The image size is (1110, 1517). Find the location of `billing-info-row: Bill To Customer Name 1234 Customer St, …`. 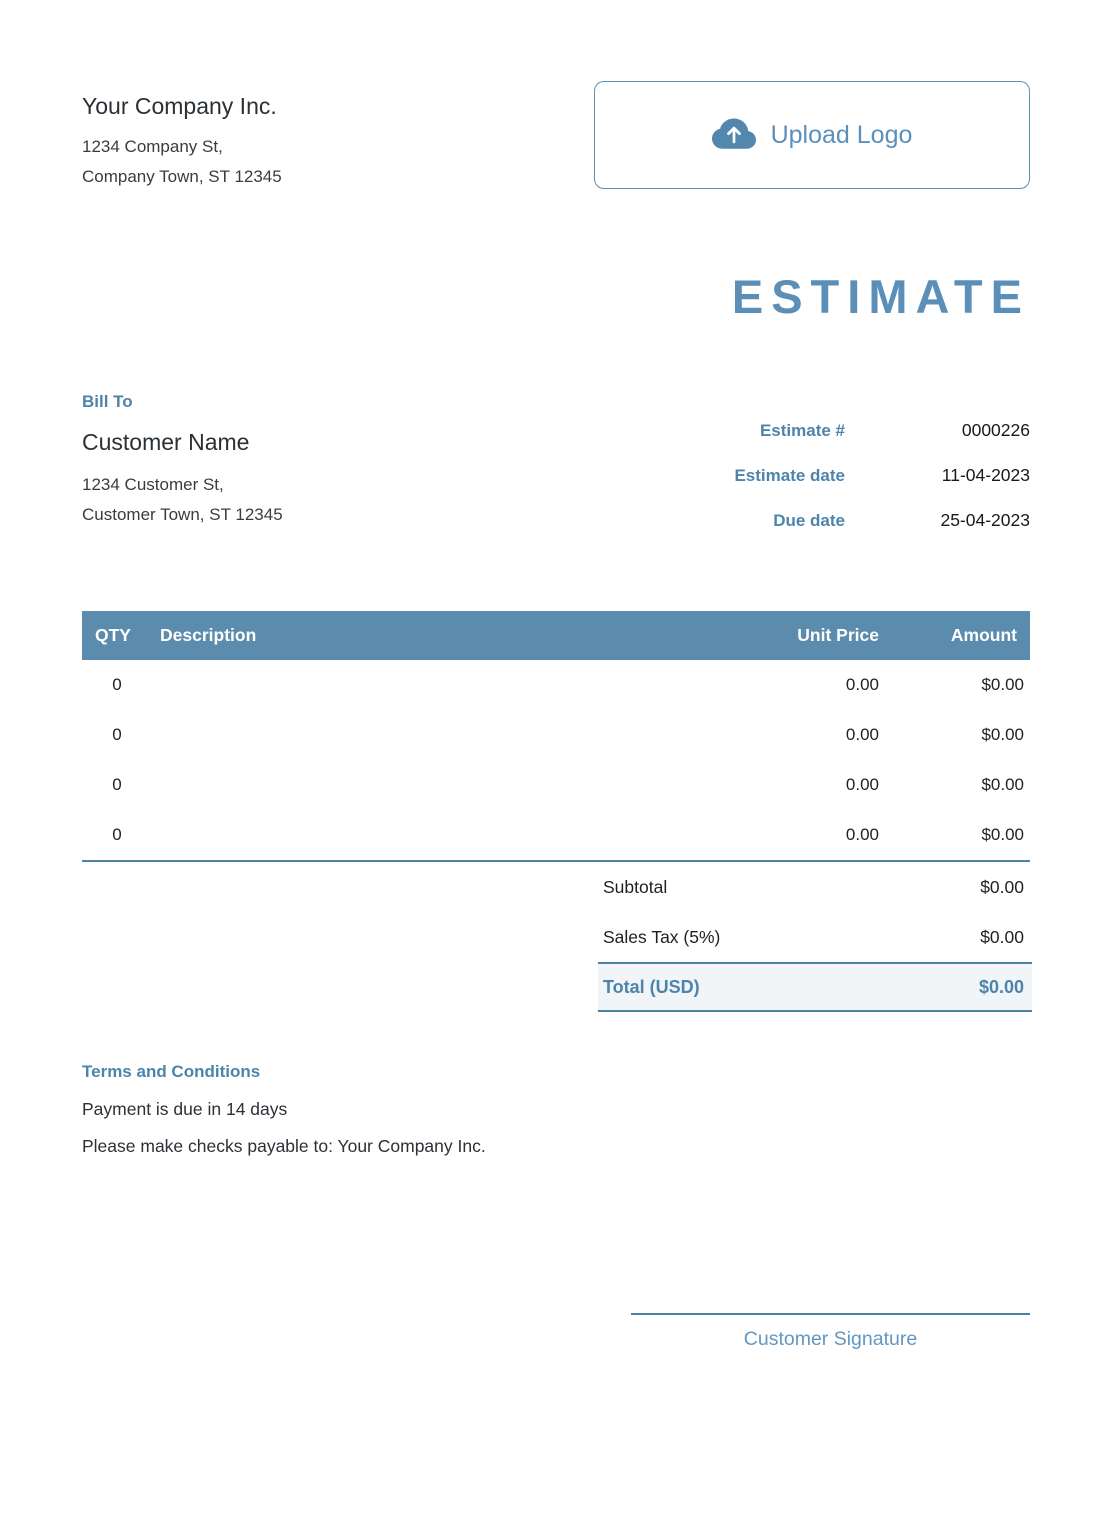

billing-info-row: Bill To Customer Name 1234 Customer St, … is located at coordinates (556, 467).